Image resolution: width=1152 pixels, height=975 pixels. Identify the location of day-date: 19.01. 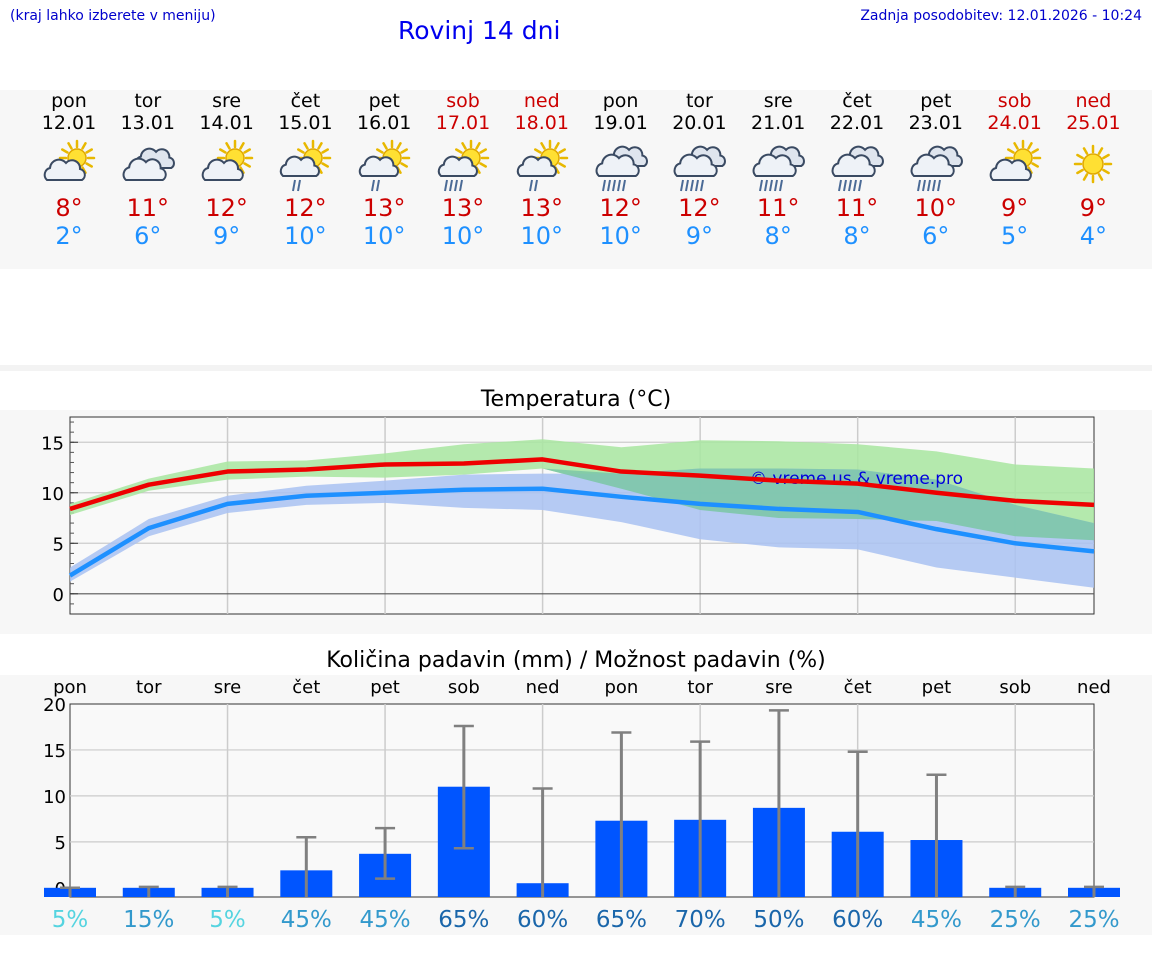
(620, 123).